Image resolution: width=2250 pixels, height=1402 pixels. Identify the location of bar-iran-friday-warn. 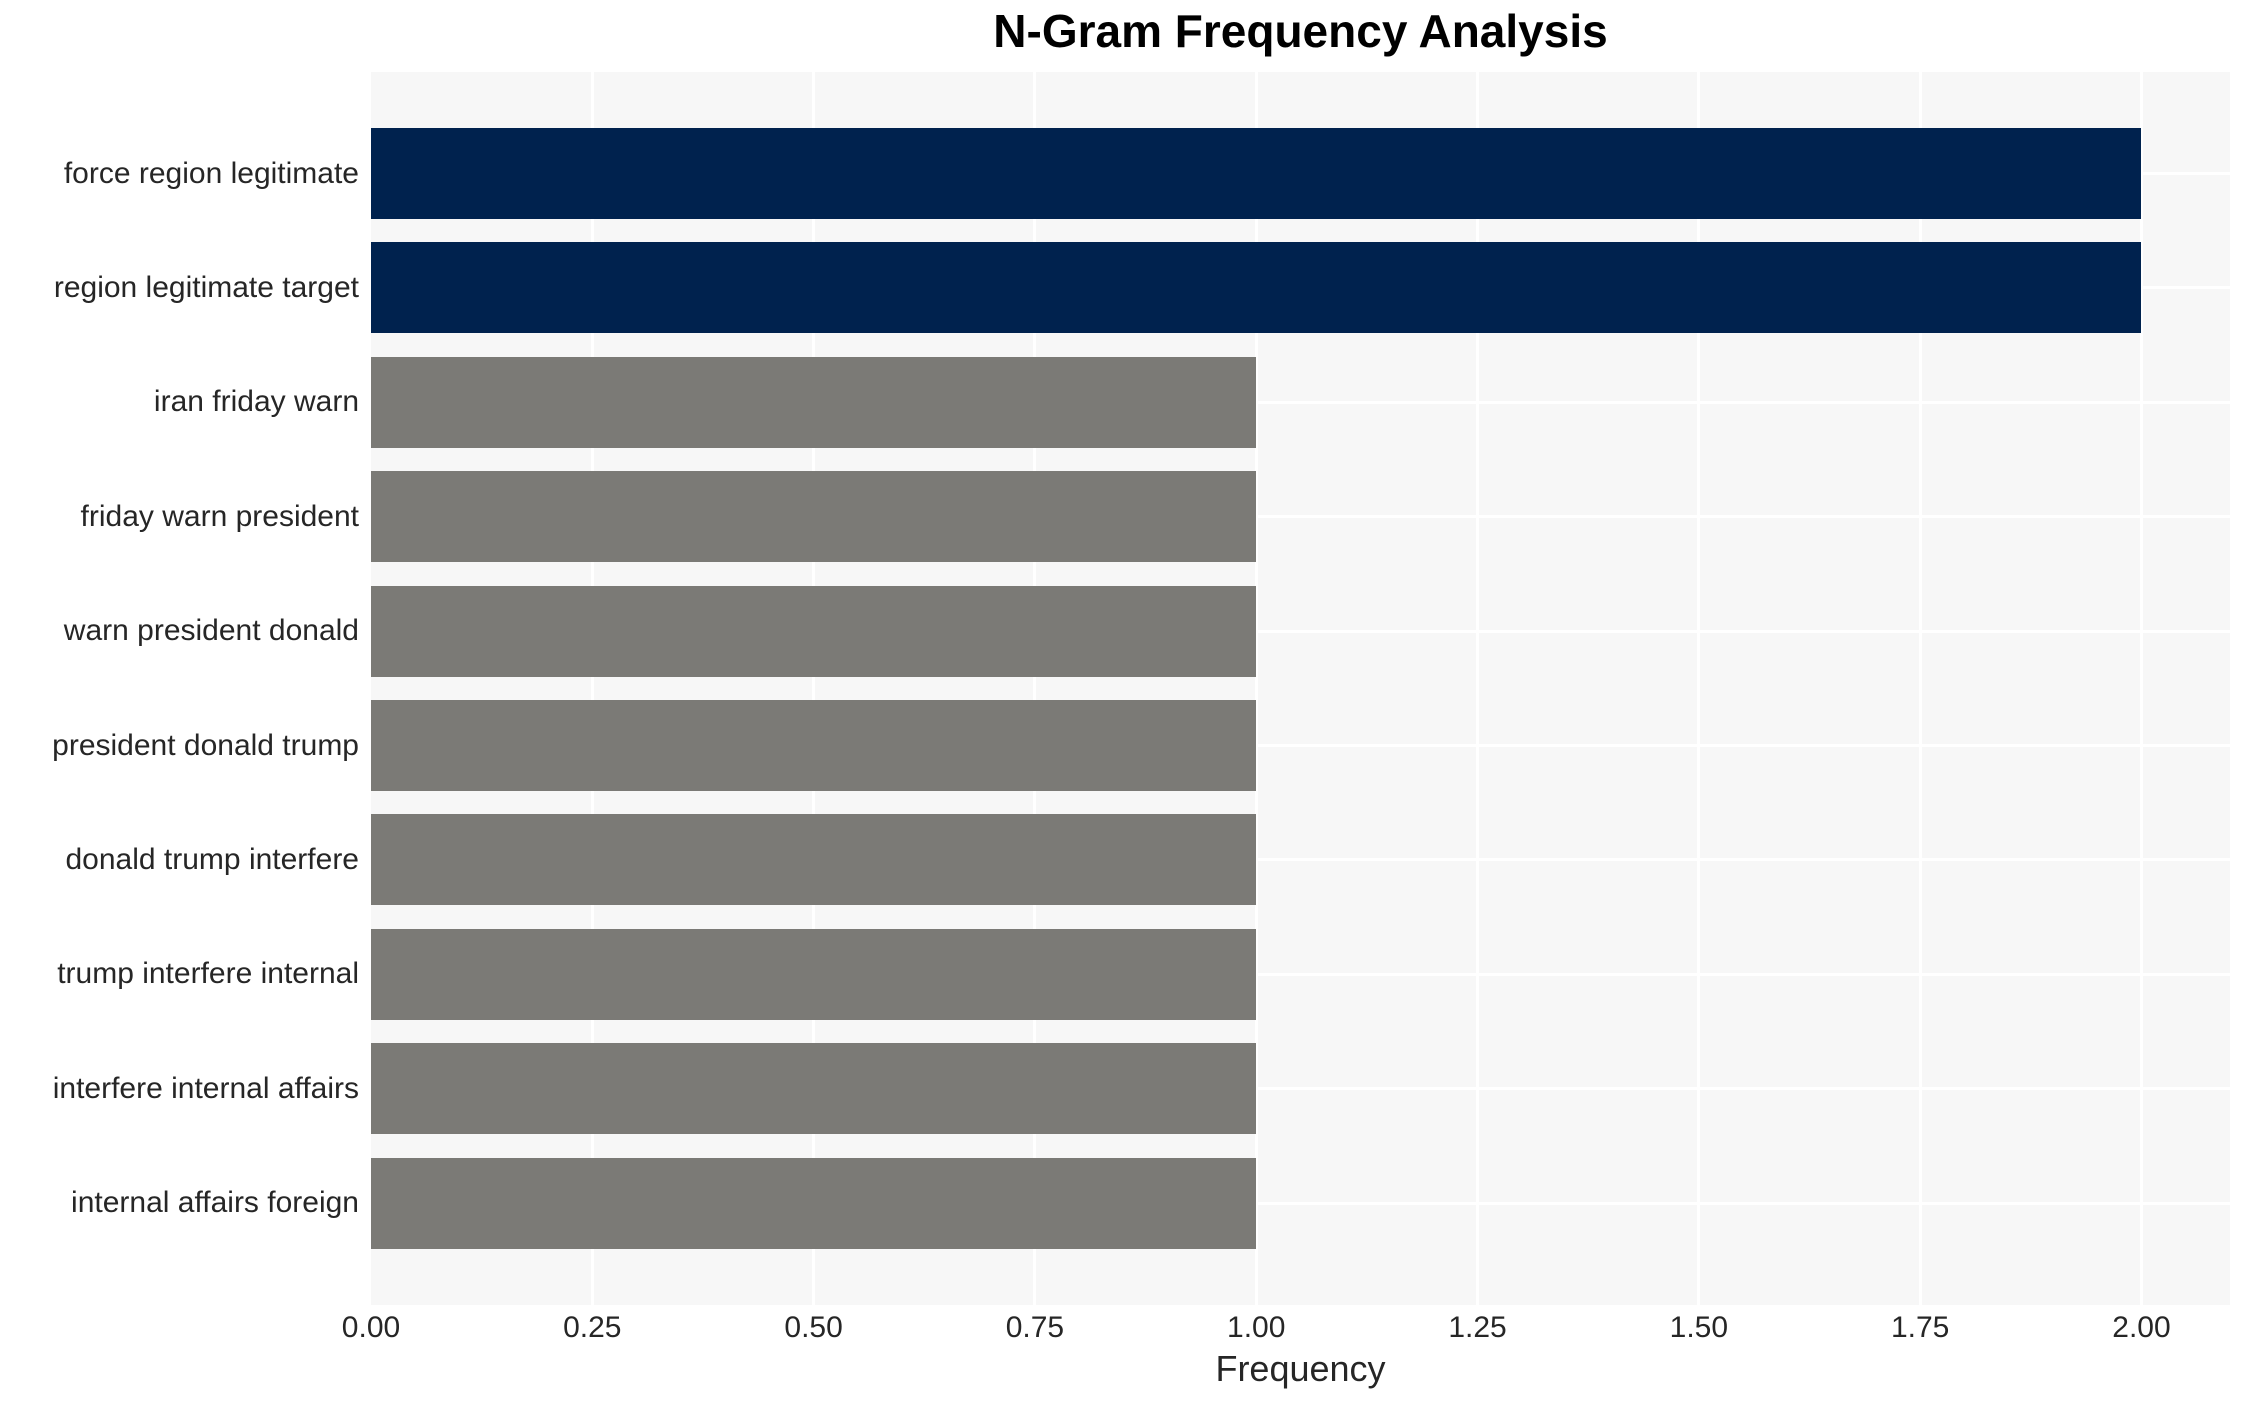
(814, 402).